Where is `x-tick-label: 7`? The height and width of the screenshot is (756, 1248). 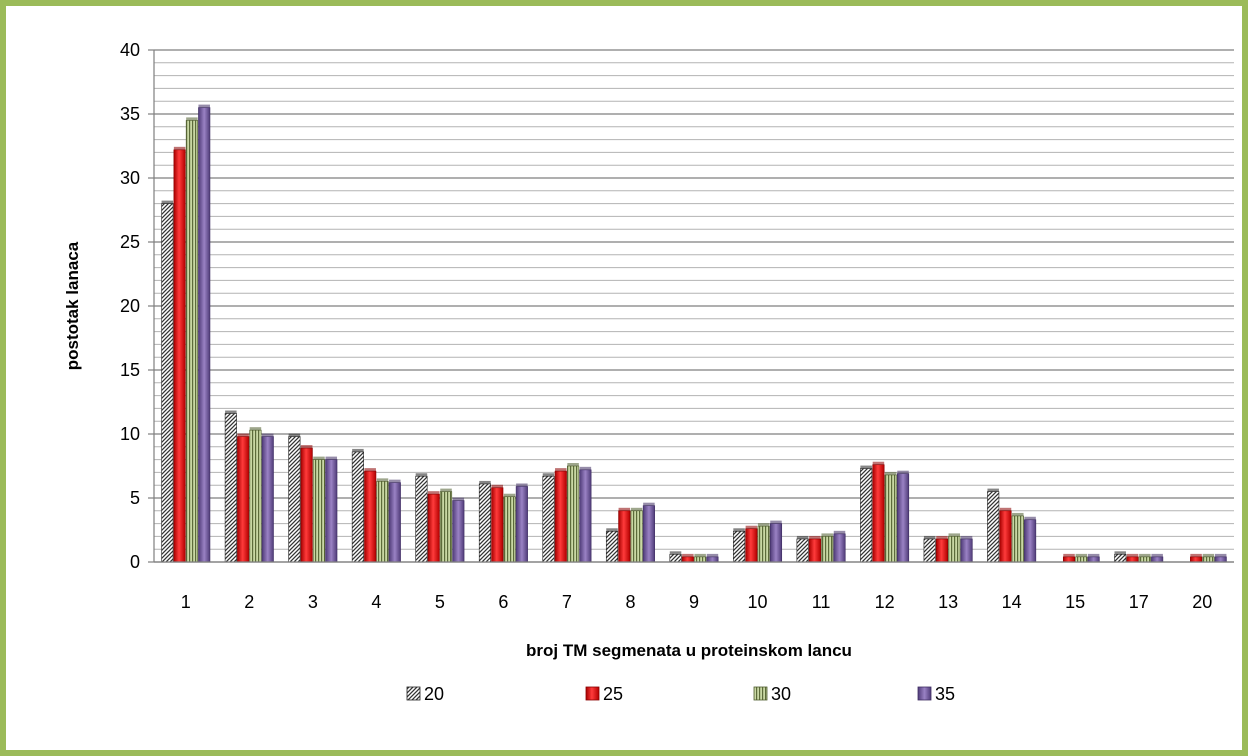
x-tick-label: 7 is located at coordinates (567, 602).